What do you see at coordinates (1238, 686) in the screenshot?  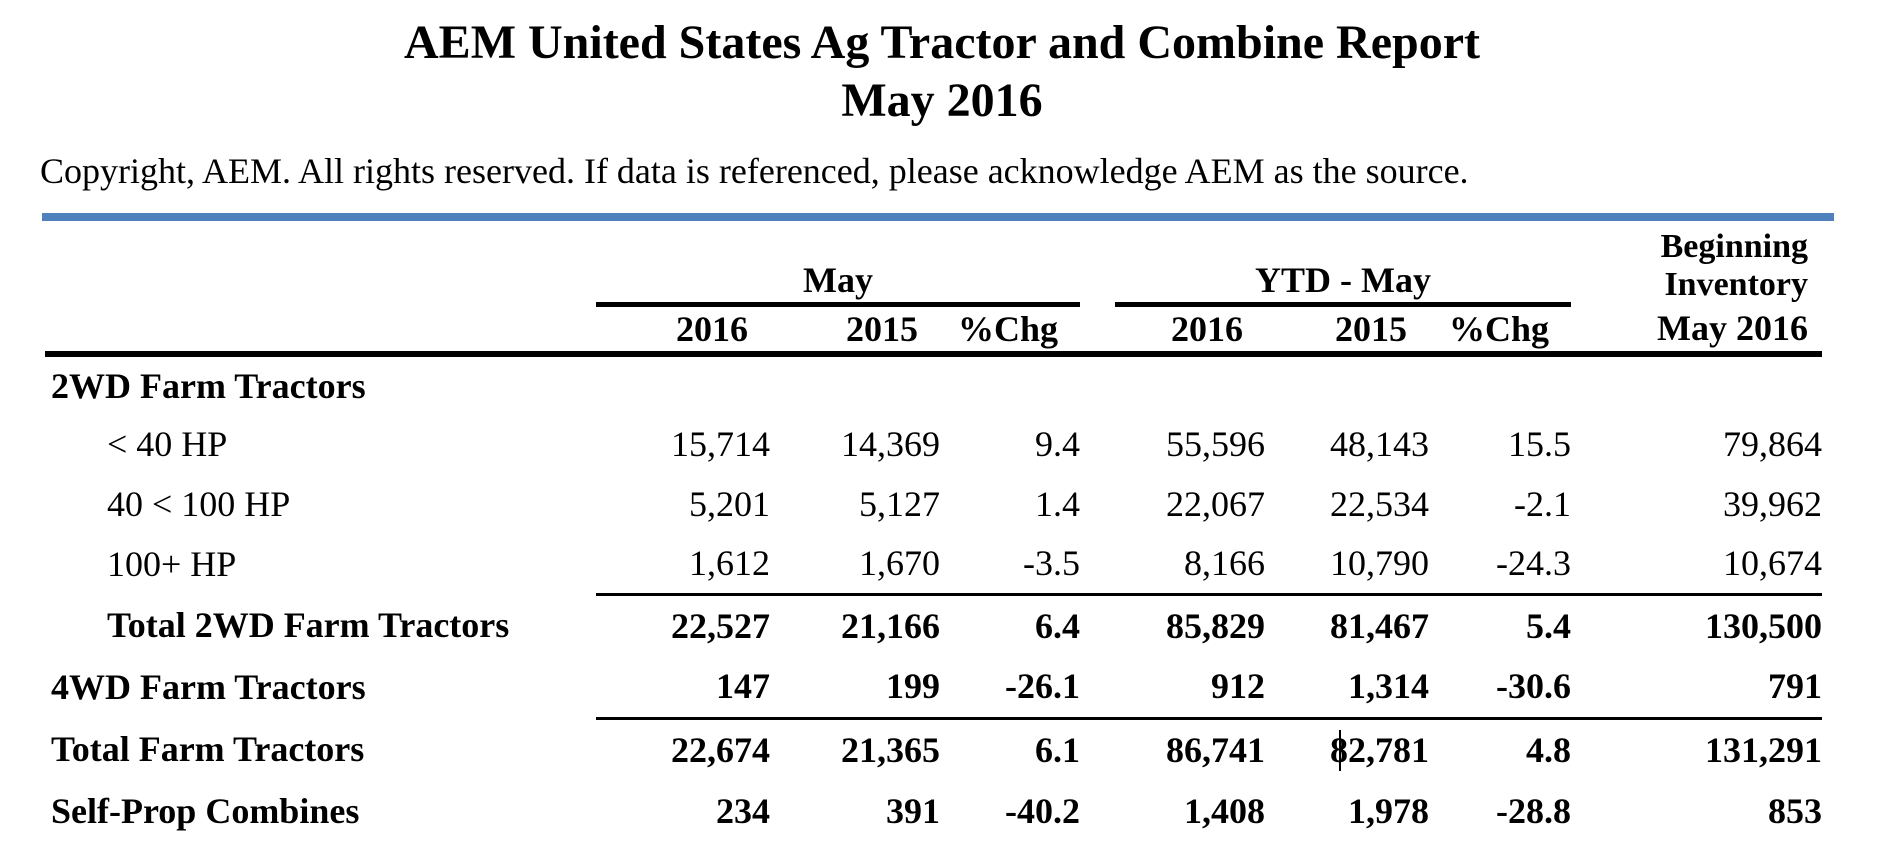 I see `cell-ytd-2016: 912` at bounding box center [1238, 686].